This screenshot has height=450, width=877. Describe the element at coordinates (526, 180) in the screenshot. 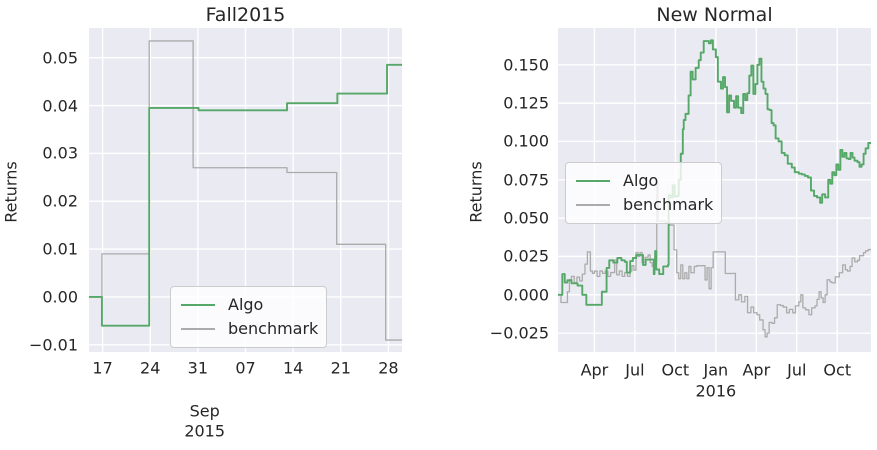

I see `y-tick-label: 0.075` at that location.